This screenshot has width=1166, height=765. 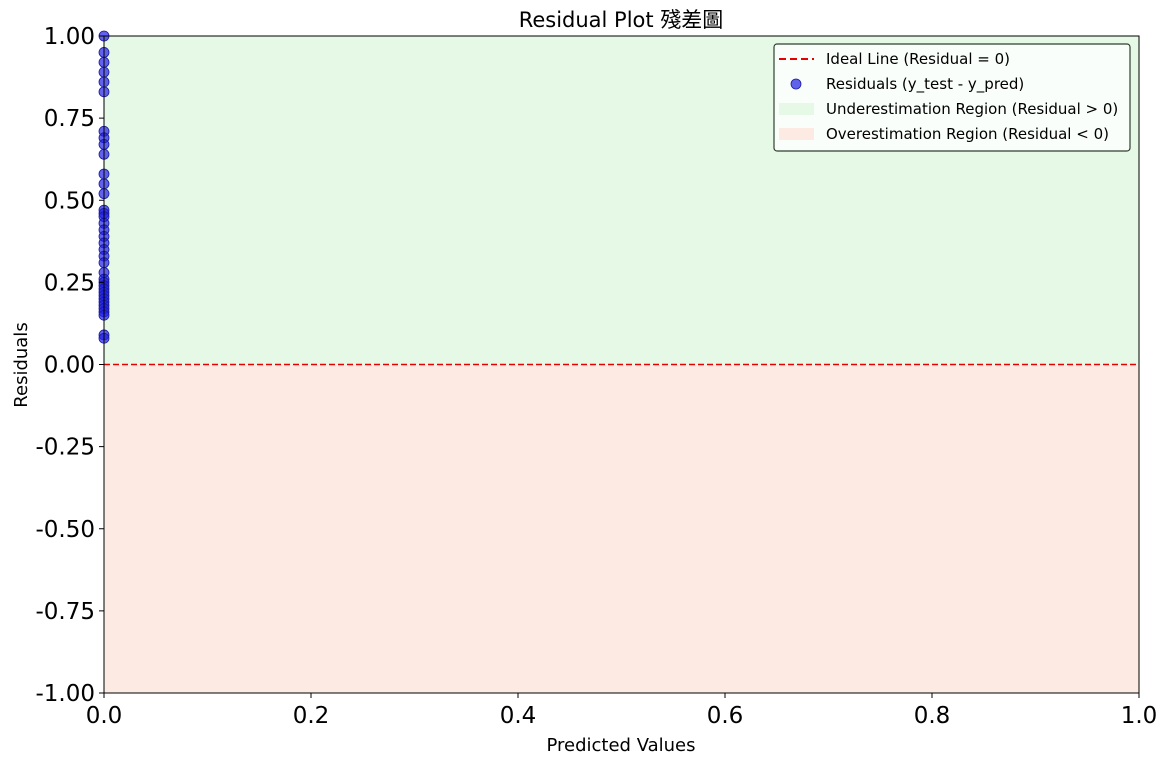 What do you see at coordinates (925, 84) in the screenshot?
I see `legend-residuals-label: Residuals (y_test - y_pred)` at bounding box center [925, 84].